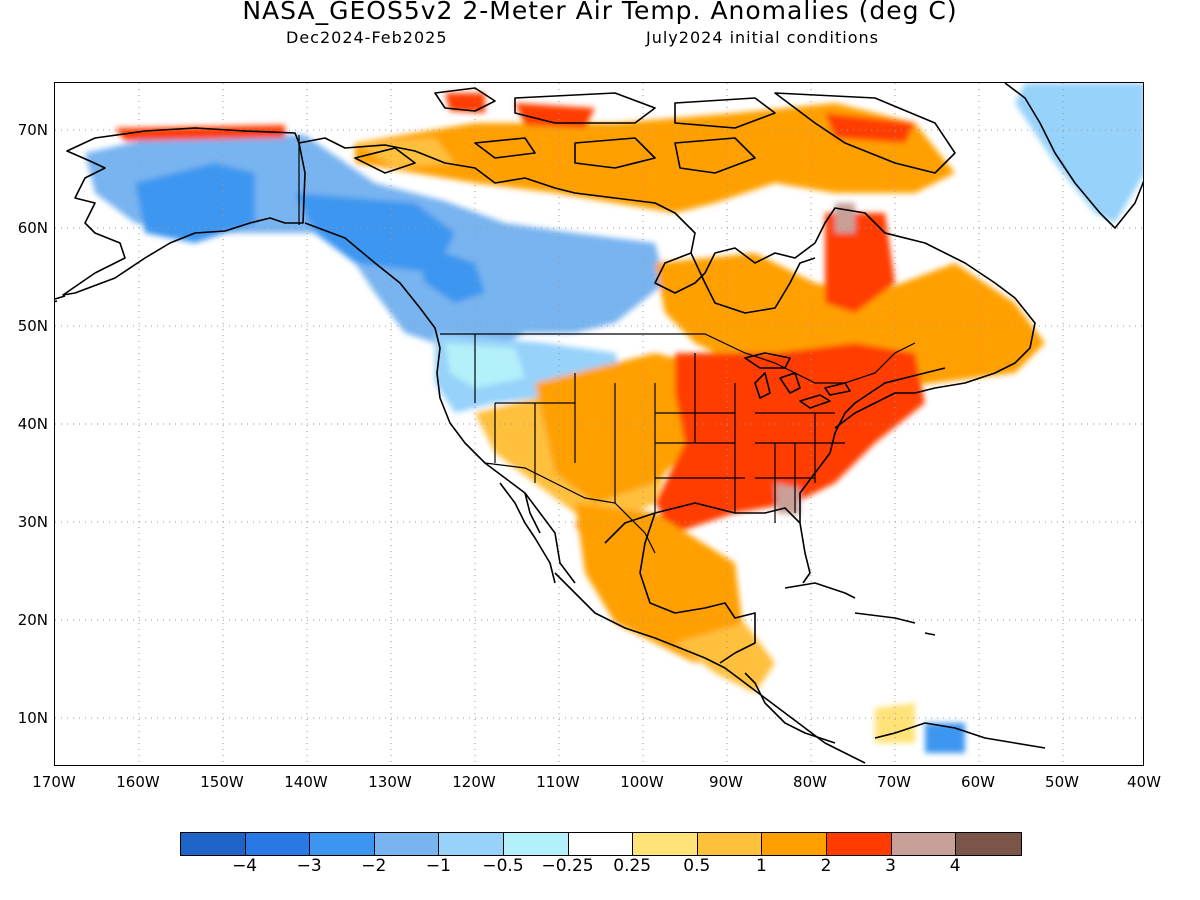 The image size is (1200, 900). What do you see at coordinates (826, 866) in the screenshot?
I see `colorbar-tick-label: 2` at bounding box center [826, 866].